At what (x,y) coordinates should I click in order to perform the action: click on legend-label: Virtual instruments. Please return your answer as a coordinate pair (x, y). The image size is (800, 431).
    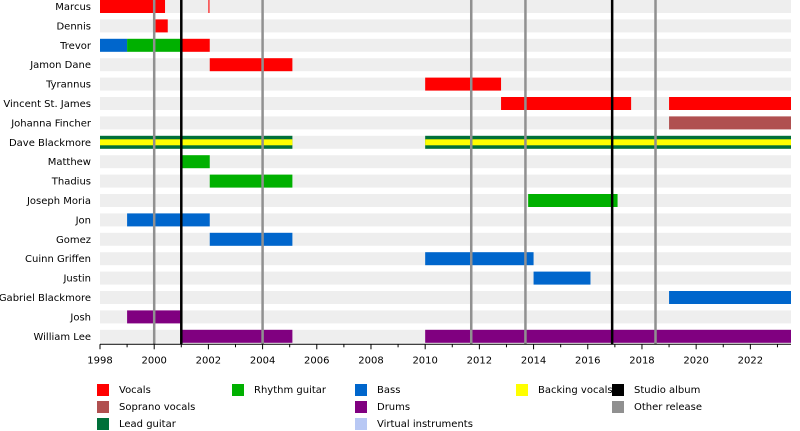
    Looking at the image, I should click on (425, 424).